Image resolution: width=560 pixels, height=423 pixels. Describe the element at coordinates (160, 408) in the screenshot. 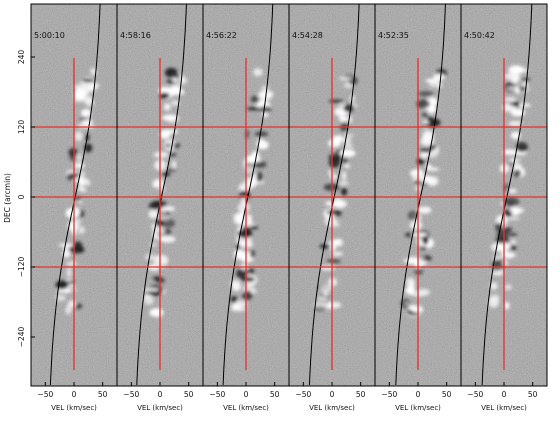

I see `panel-2-x-axis-label: VEL (km/sec)` at that location.